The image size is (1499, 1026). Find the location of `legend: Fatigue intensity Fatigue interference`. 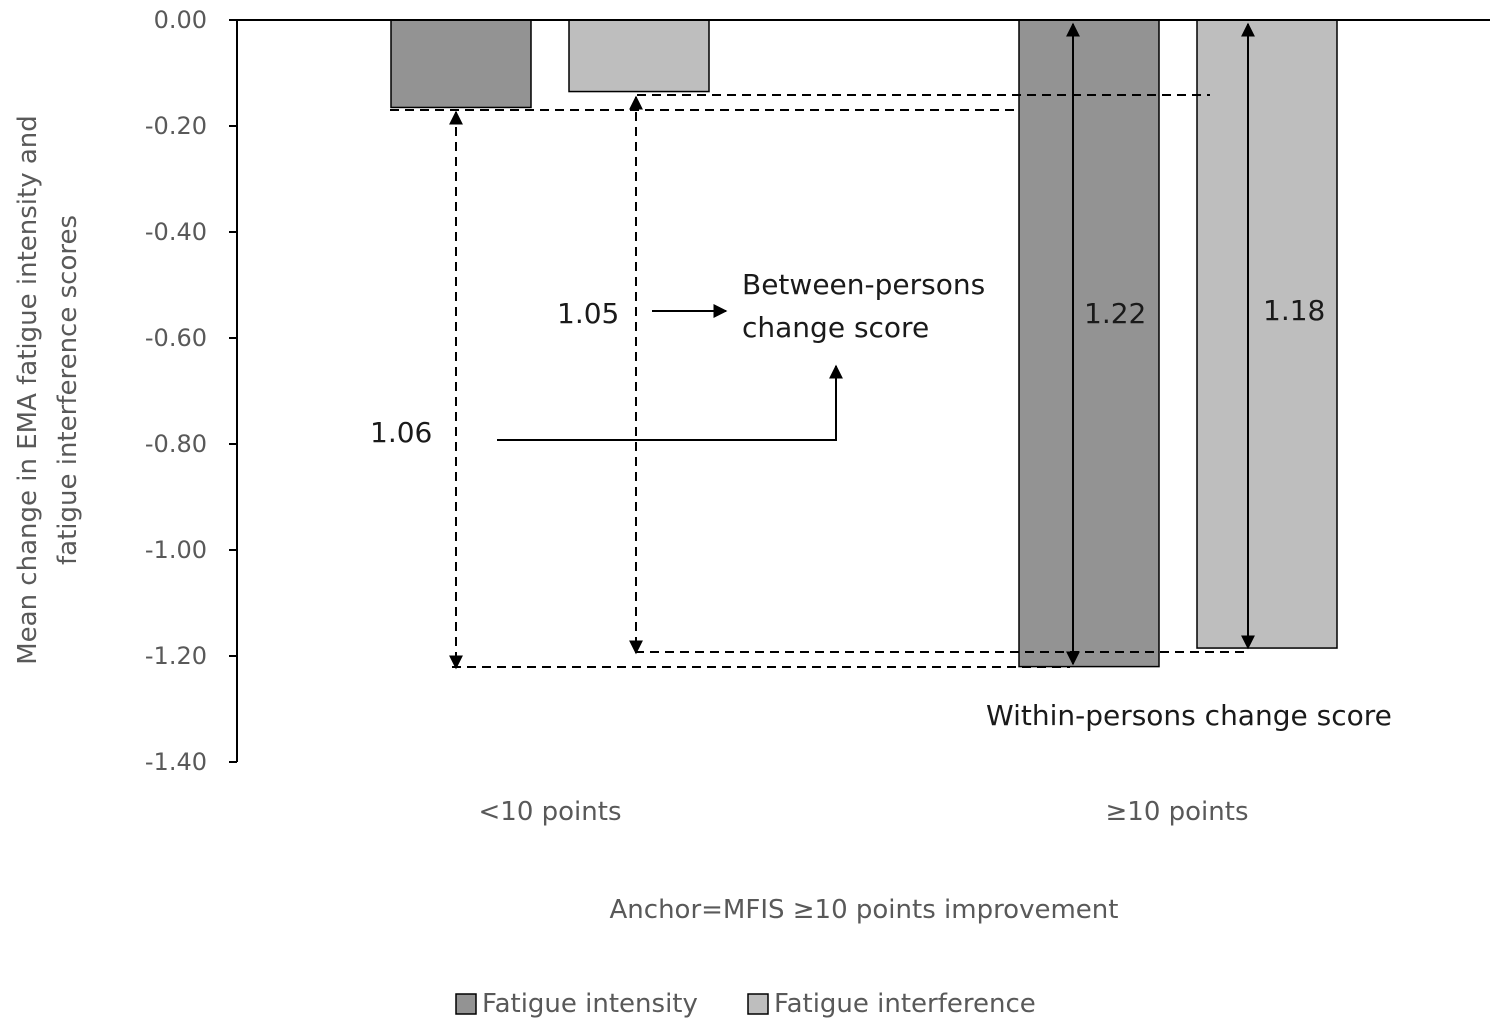

legend: Fatigue intensity Fatigue interference is located at coordinates (745, 1004).